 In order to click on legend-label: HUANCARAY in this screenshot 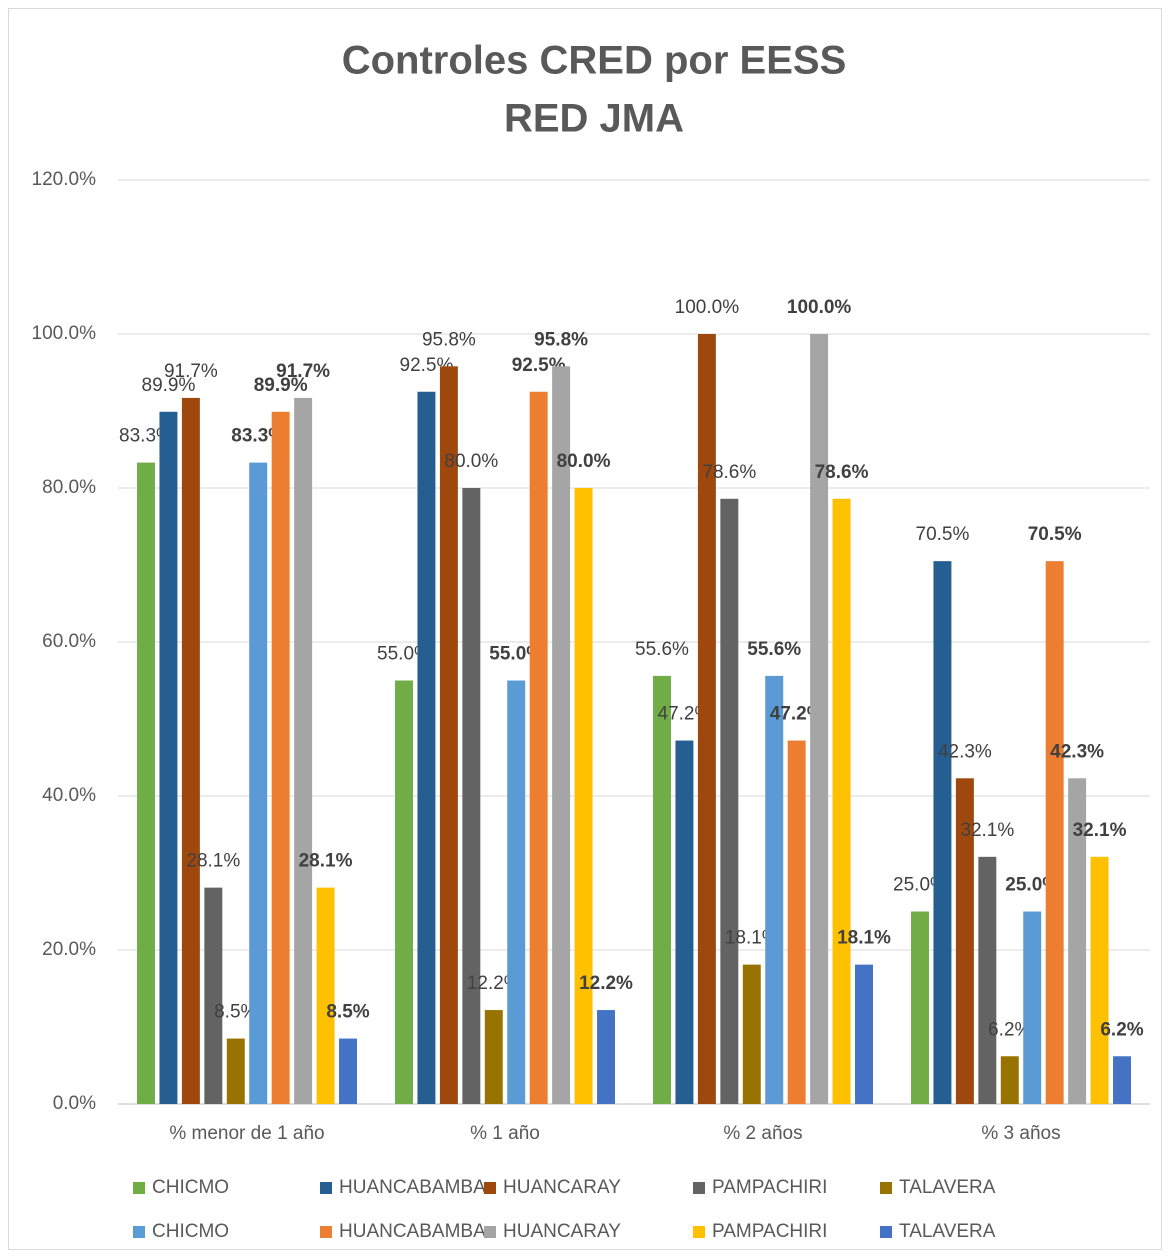, I will do `click(562, 1187)`.